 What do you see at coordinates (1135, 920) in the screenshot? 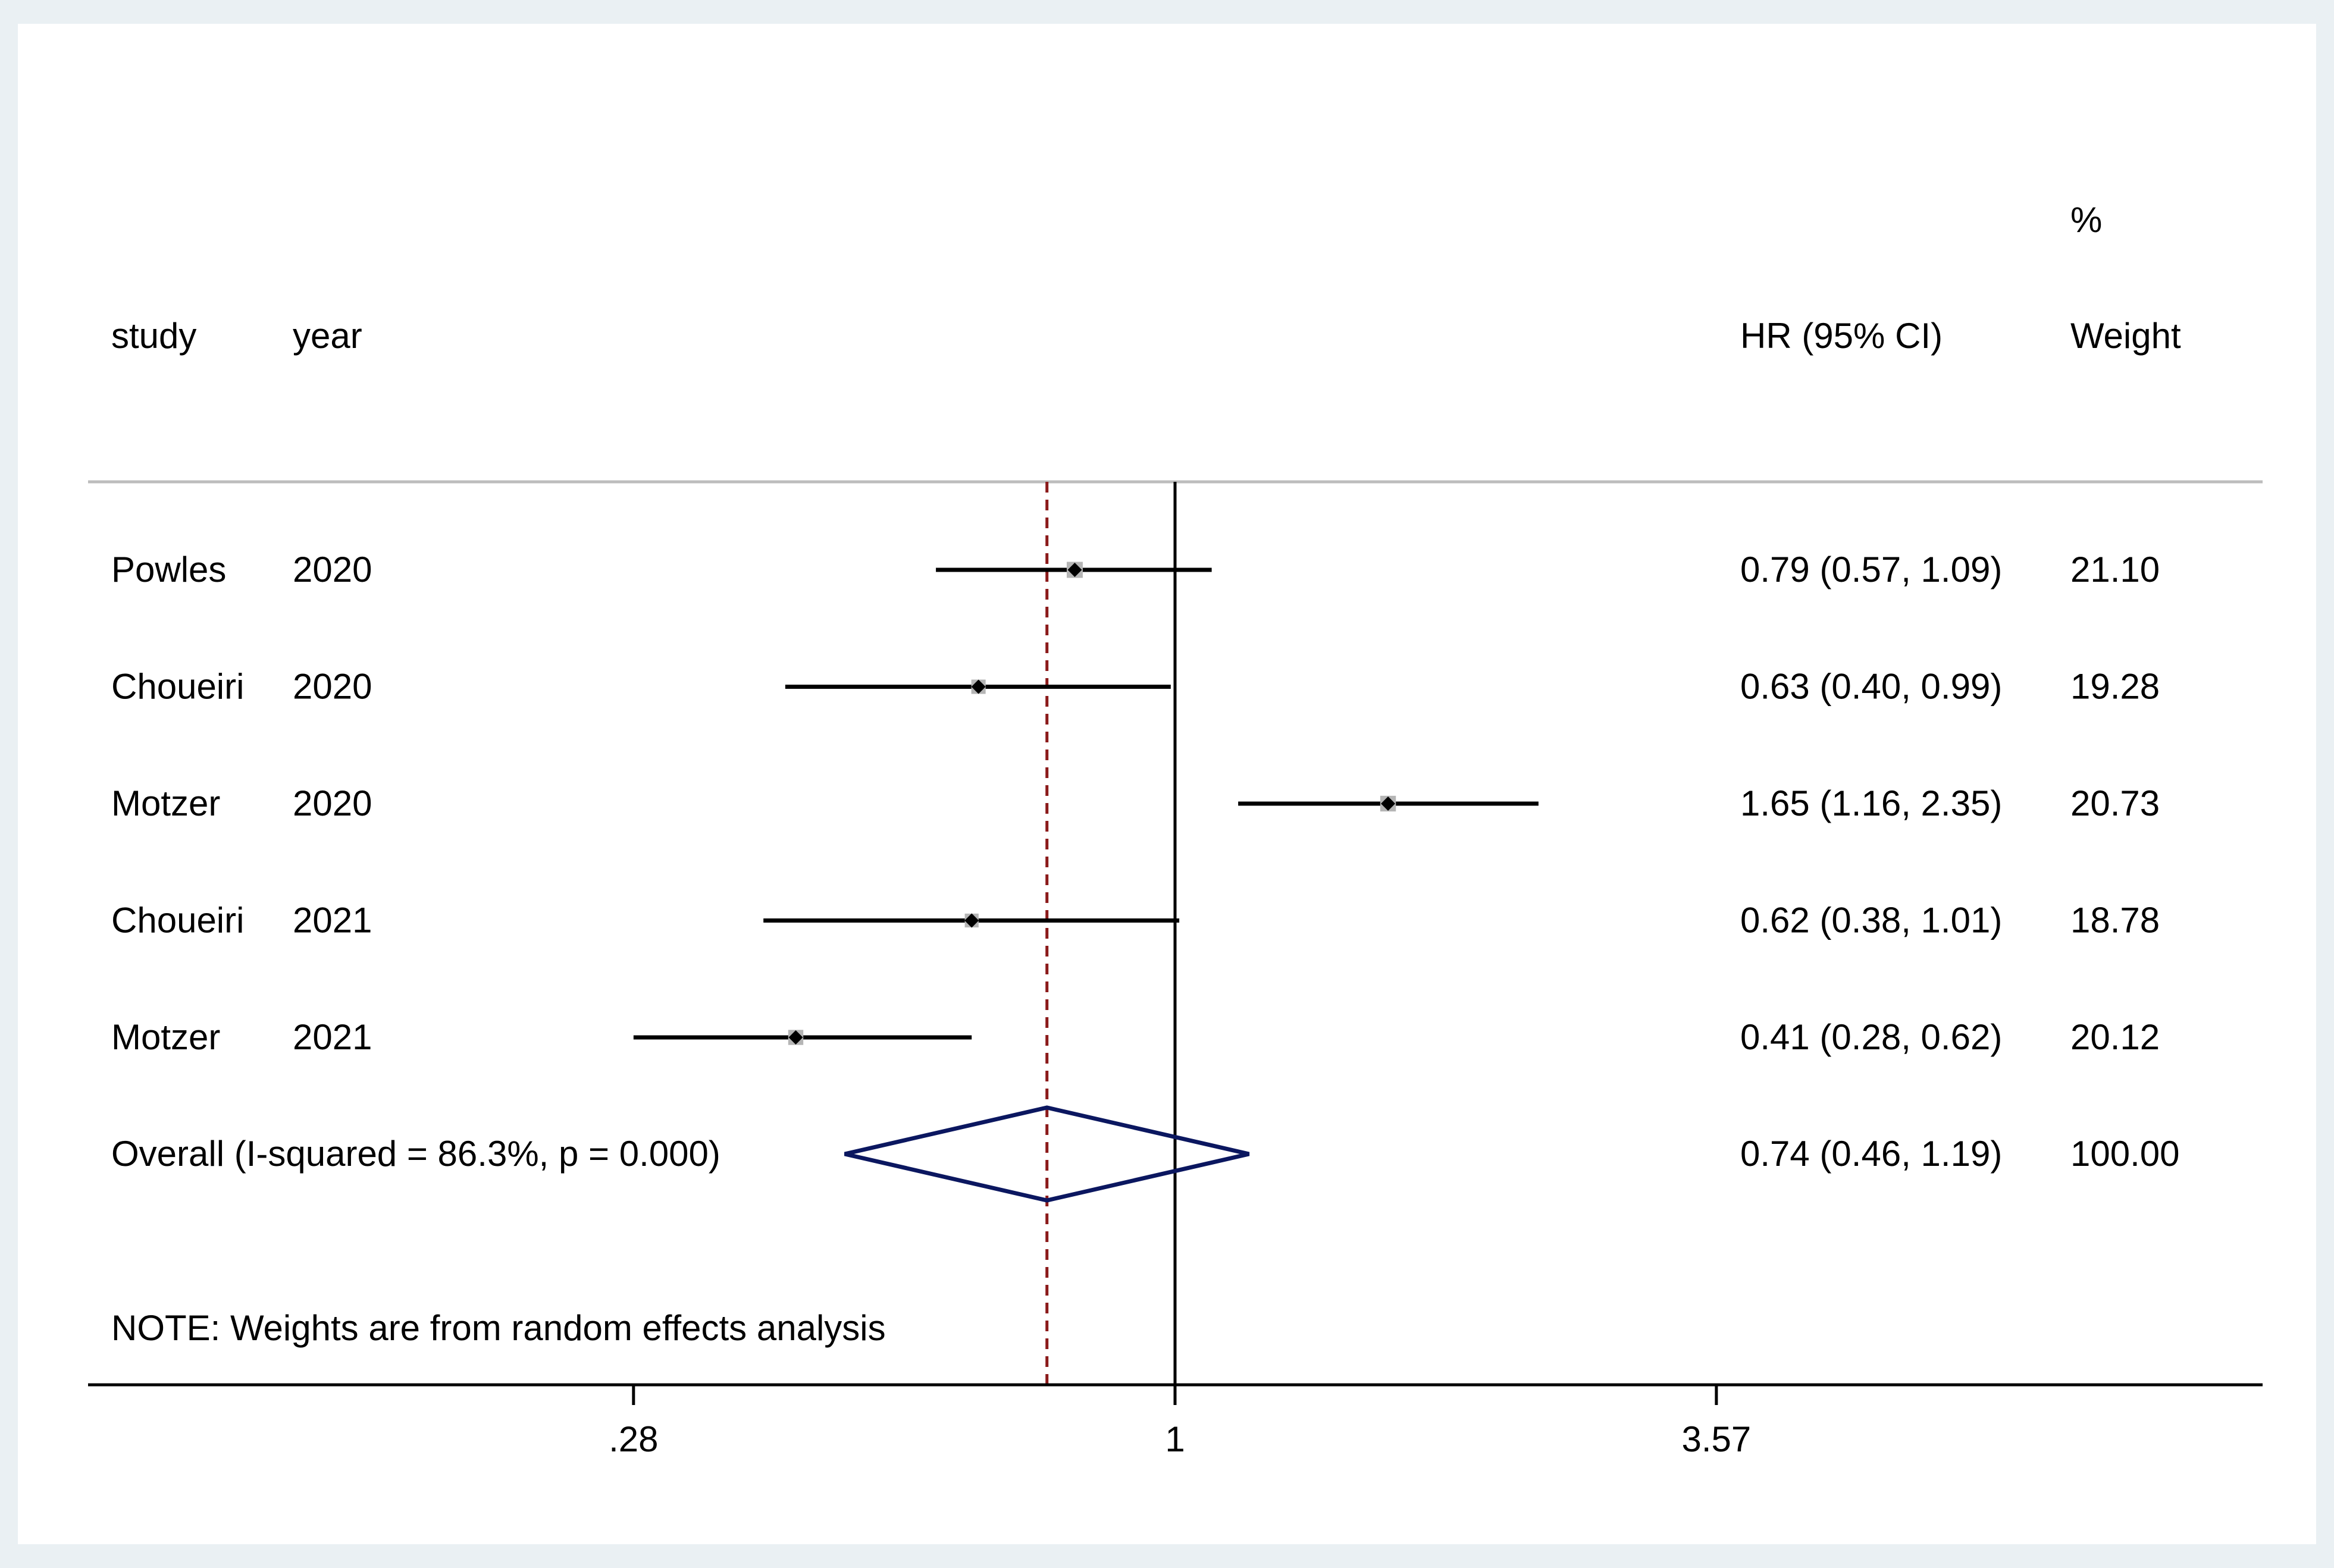
I see `study-row: Choueiri 2021 0.62 (0.38, 1.01) 18.78` at bounding box center [1135, 920].